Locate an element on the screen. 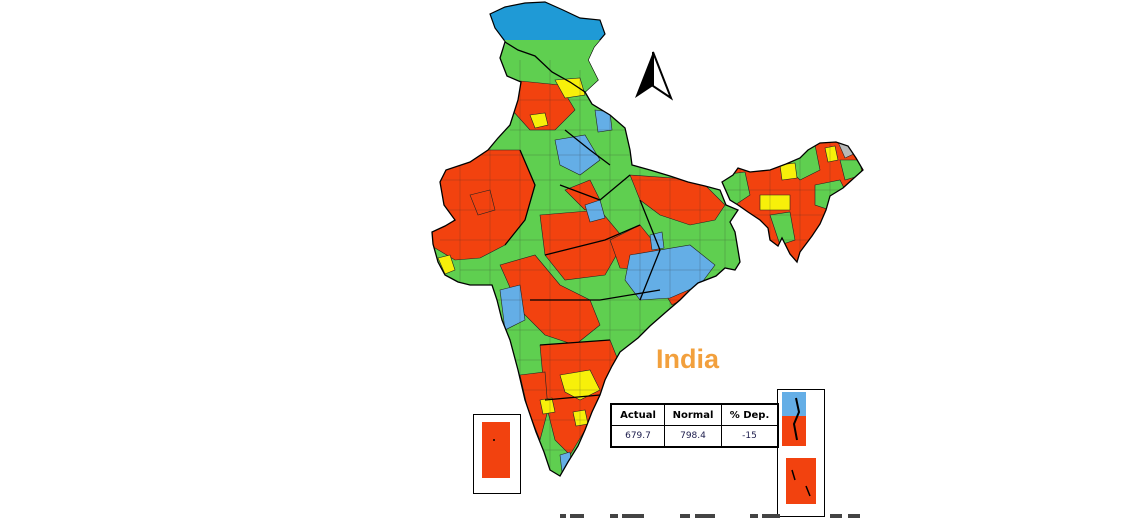 This screenshot has width=1140, height=522. rainfall-stats-table: Actual Normal % Dep. 679.7 798.4 -15 is located at coordinates (694, 425).